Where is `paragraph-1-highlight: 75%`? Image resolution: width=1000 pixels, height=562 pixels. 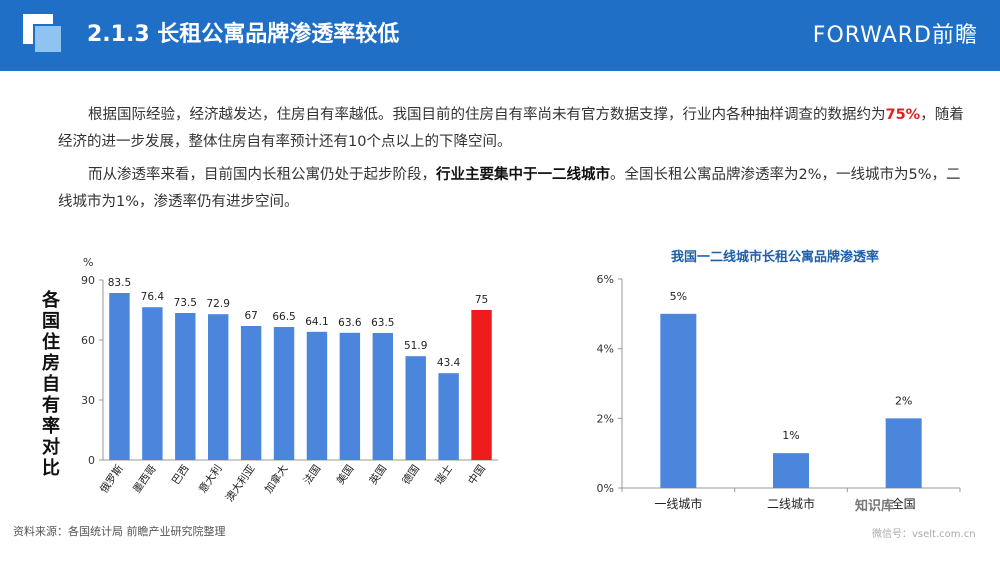 paragraph-1-highlight: 75% is located at coordinates (903, 115).